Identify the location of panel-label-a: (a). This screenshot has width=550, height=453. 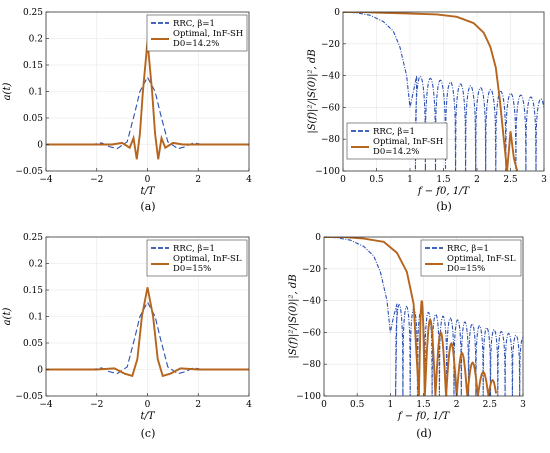
(147, 206).